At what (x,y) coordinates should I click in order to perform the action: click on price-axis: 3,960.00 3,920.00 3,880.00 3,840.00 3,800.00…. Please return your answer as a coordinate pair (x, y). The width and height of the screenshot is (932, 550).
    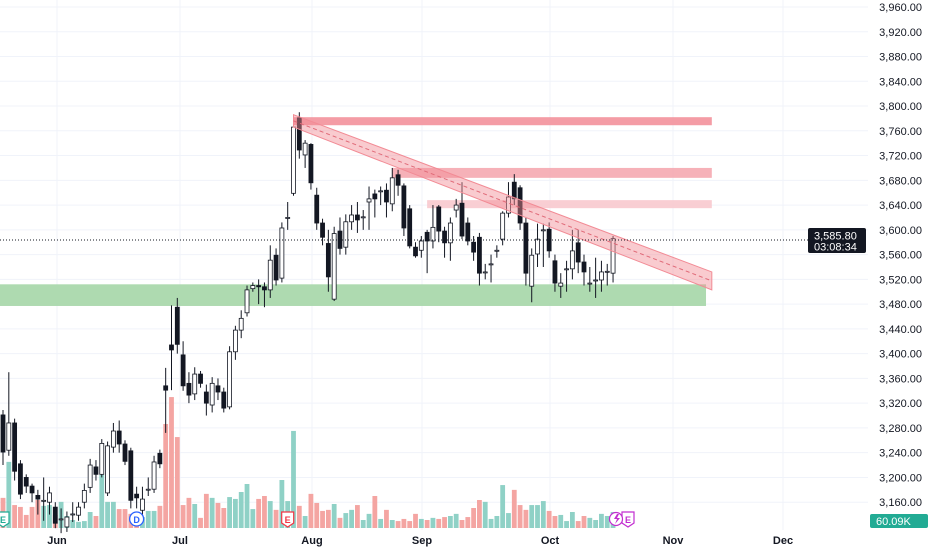
    Looking at the image, I should click on (900, 255).